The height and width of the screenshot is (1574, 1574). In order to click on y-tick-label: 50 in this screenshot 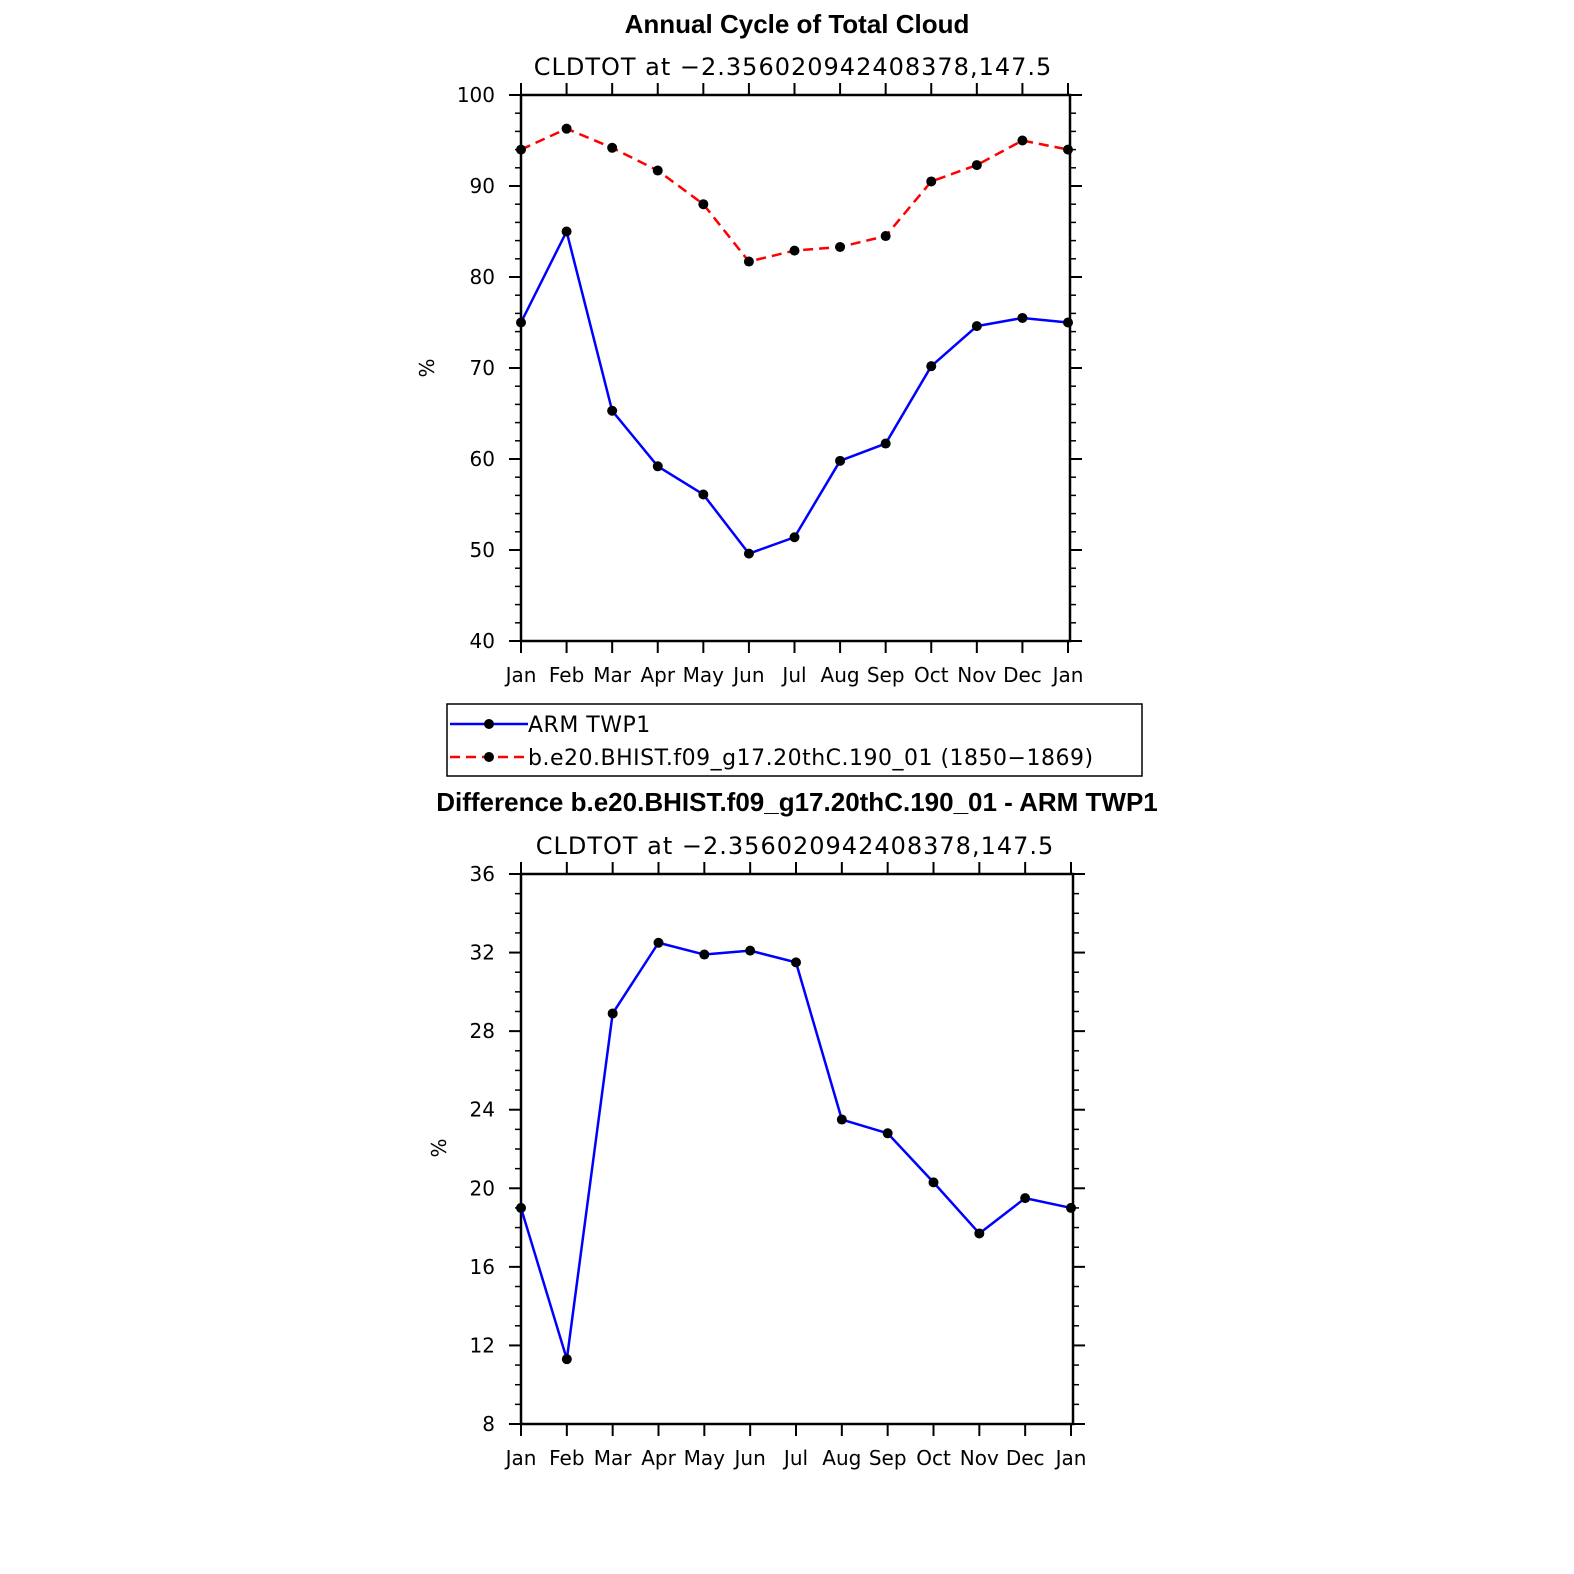, I will do `click(482, 550)`.